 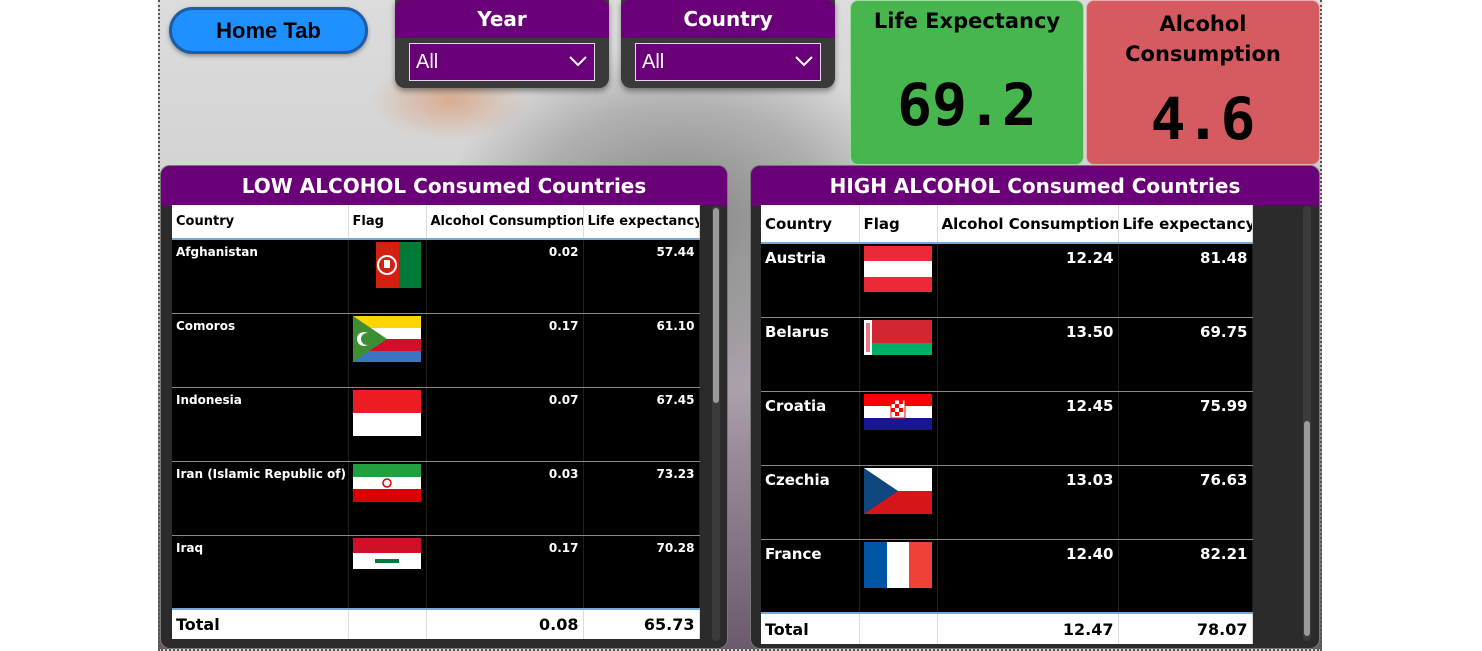 I want to click on country-cell: Iraq, so click(x=260, y=572).